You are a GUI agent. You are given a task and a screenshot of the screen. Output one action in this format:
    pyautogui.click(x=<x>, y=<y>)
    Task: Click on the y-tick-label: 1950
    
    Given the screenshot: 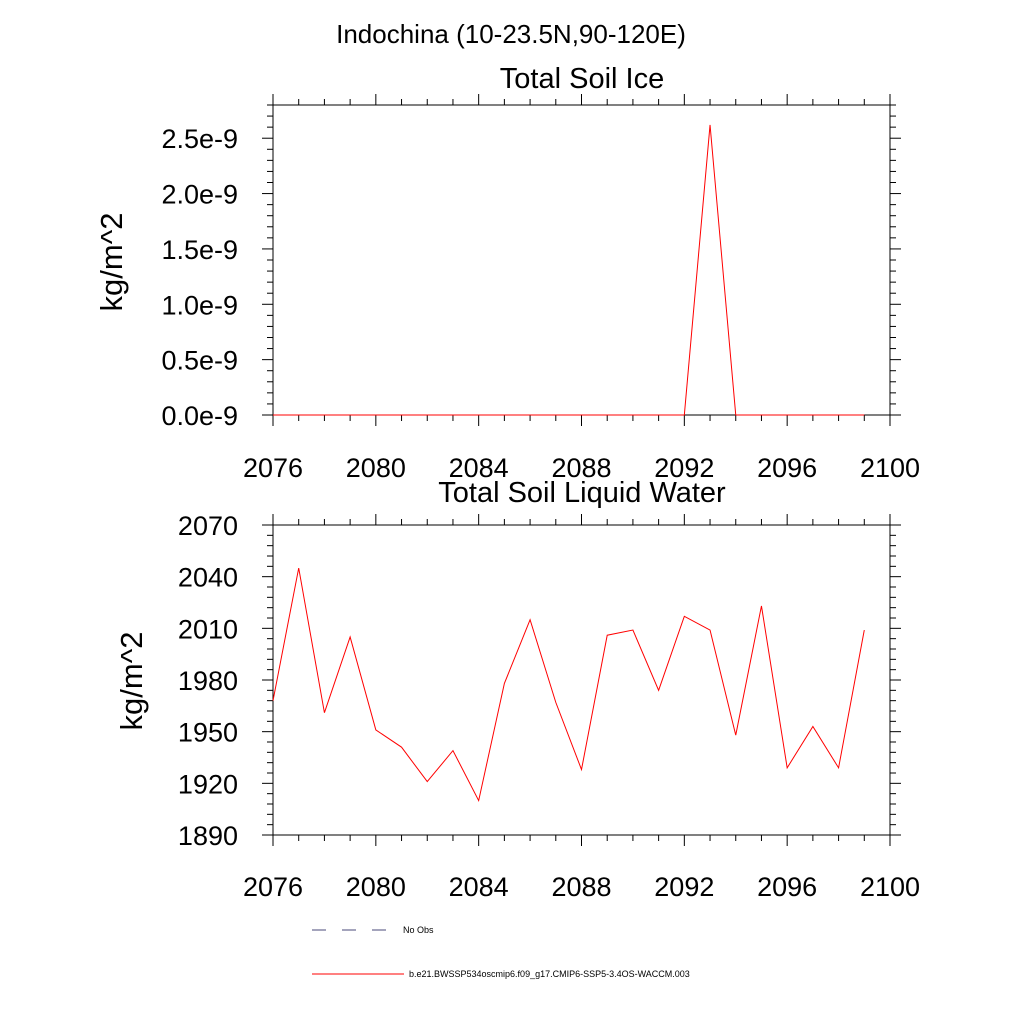 What is the action you would take?
    pyautogui.click(x=208, y=733)
    